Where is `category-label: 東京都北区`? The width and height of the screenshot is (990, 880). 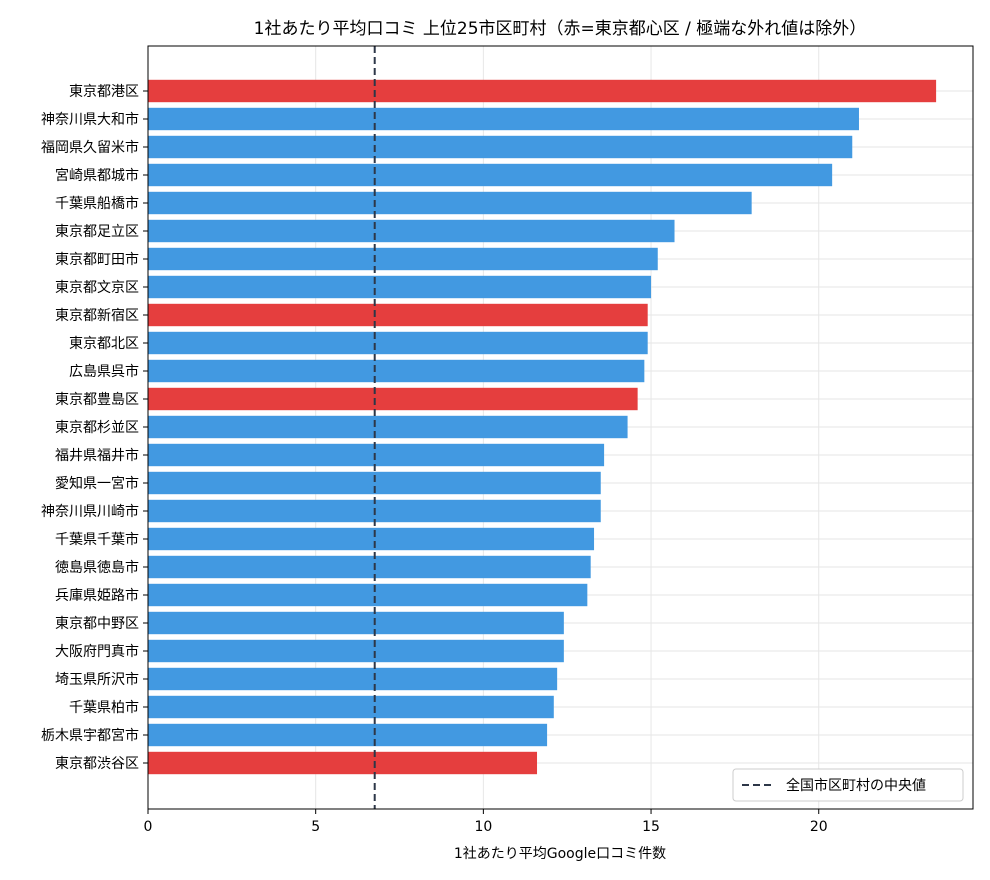
category-label: 東京都北区 is located at coordinates (104, 344).